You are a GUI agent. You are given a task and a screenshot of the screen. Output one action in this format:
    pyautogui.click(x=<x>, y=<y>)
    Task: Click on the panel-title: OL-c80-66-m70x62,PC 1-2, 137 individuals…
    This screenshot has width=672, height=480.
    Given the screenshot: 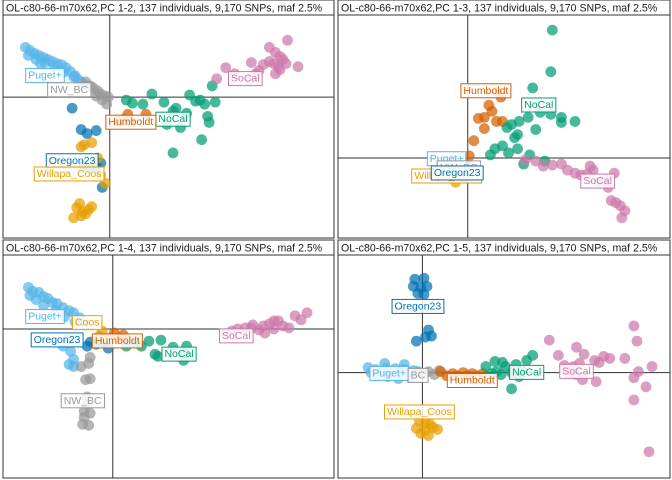 What is the action you would take?
    pyautogui.click(x=164, y=9)
    